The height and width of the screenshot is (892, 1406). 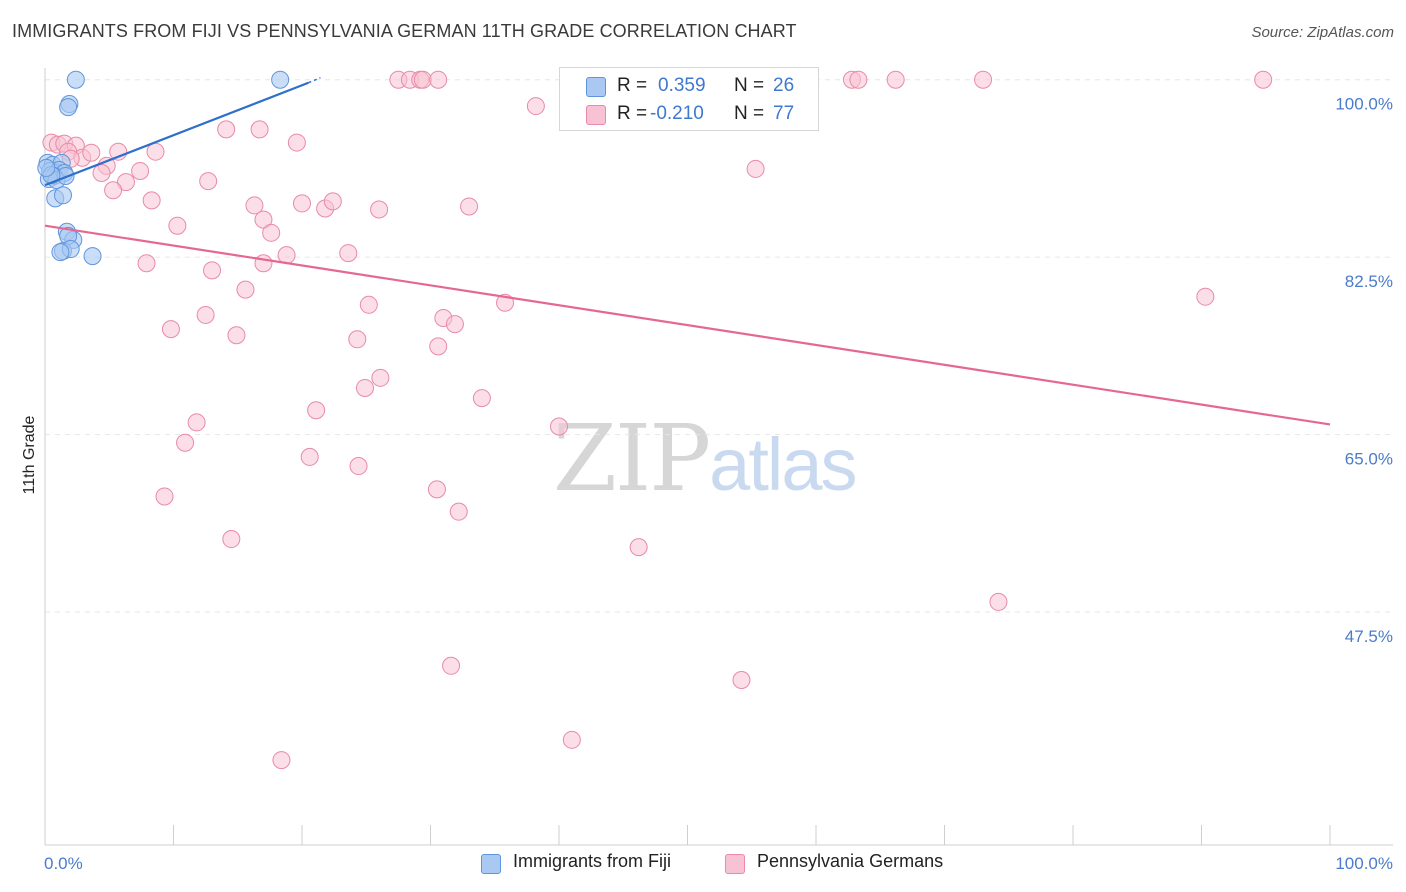 What do you see at coordinates (29, 454) in the screenshot?
I see `y-axis-label: 11th Grade` at bounding box center [29, 454].